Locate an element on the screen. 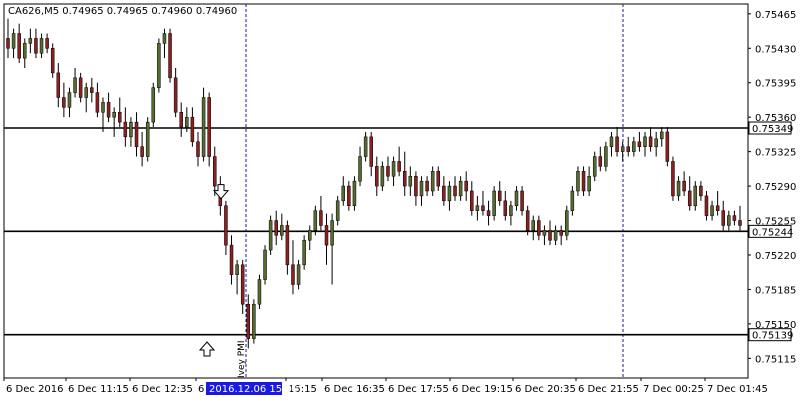 Image resolution: width=800 pixels, height=404 pixels. time-badge-label: 2016.12.06 15:00 is located at coordinates (253, 389).